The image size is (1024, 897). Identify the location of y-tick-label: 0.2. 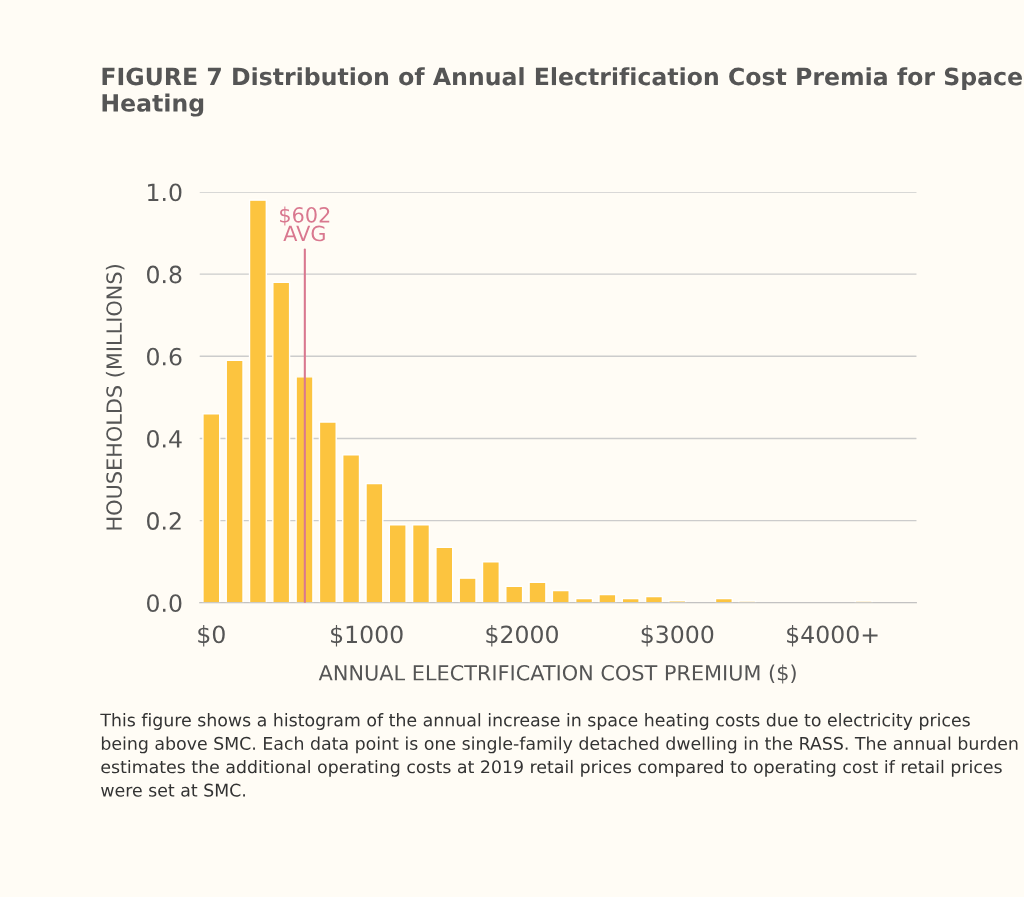
(164, 521).